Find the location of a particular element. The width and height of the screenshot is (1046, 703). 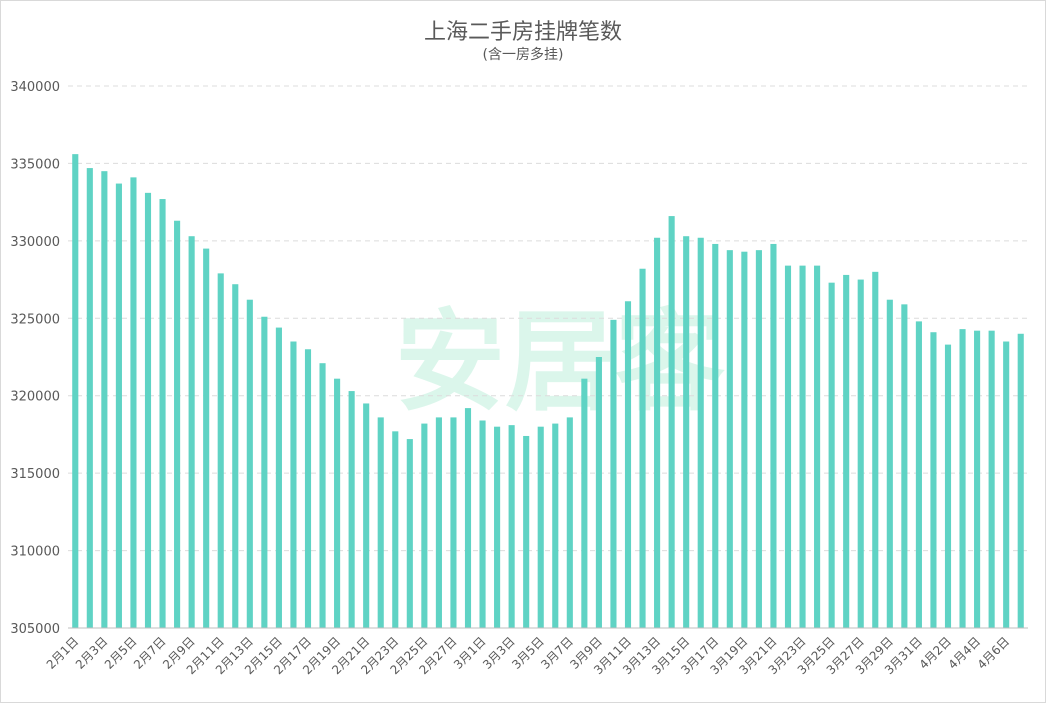

y-tick-label: 320000 is located at coordinates (35, 397).